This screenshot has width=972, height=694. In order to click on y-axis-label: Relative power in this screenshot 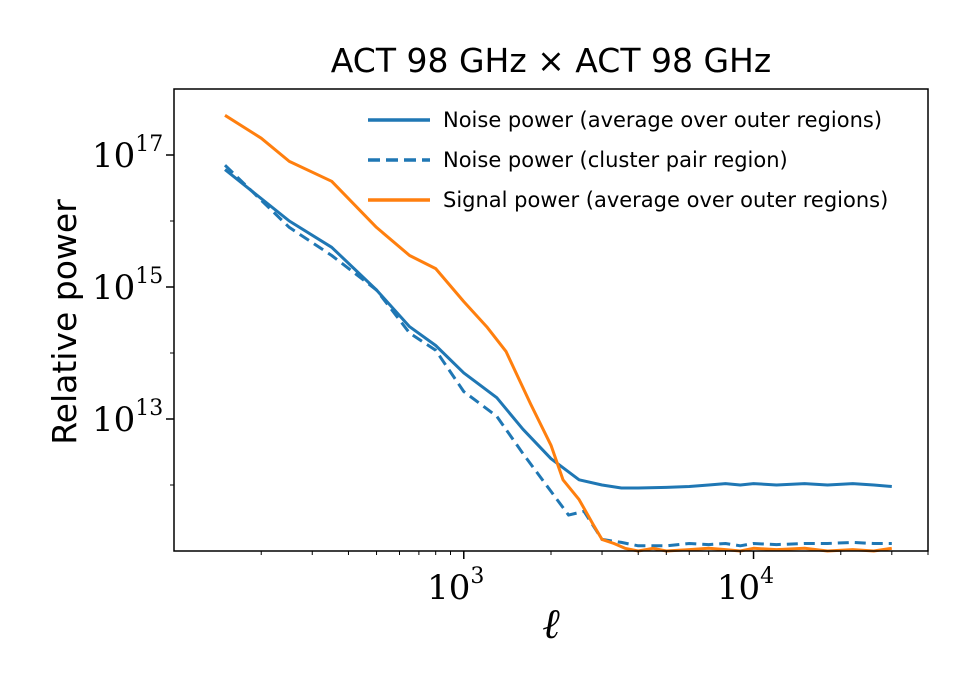, I will do `click(64, 322)`.